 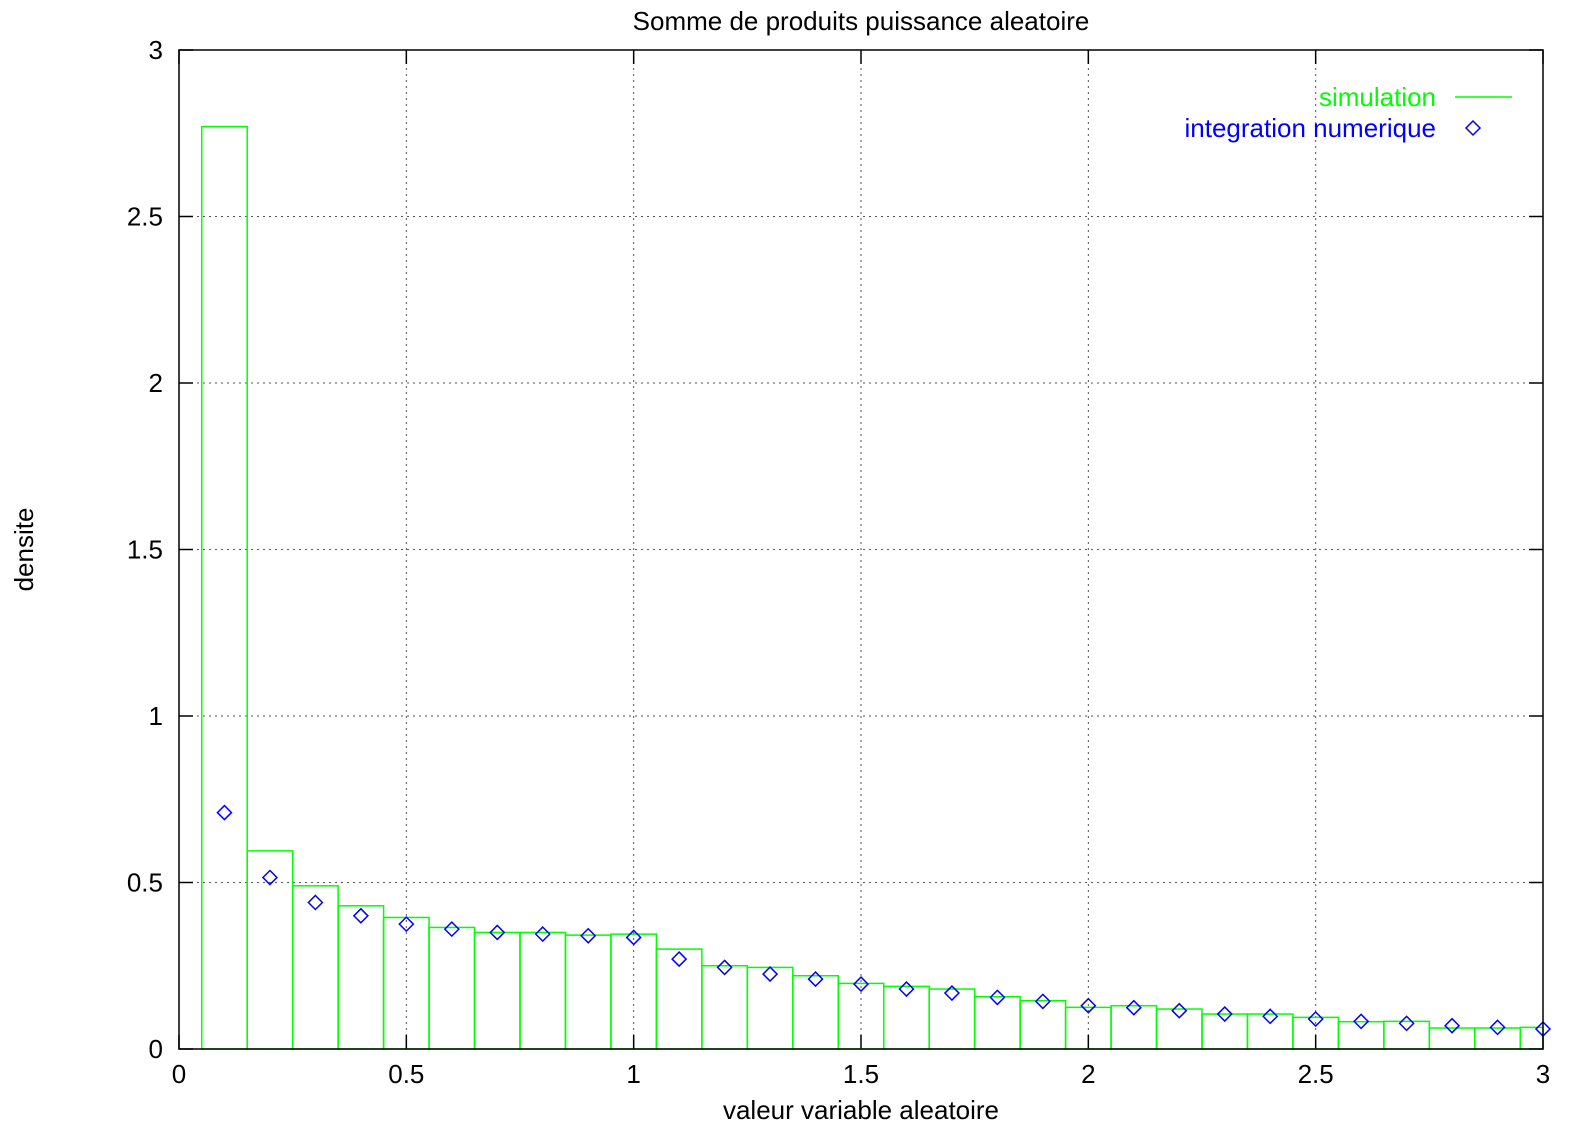 I want to click on y-tick-label: 0.5, so click(x=145, y=883).